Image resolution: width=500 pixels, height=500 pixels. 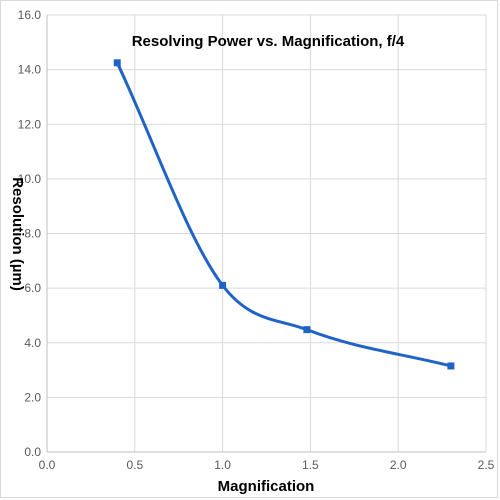 I want to click on chart-title: Resolving Power vs. Magnification, f/4, so click(x=268, y=41).